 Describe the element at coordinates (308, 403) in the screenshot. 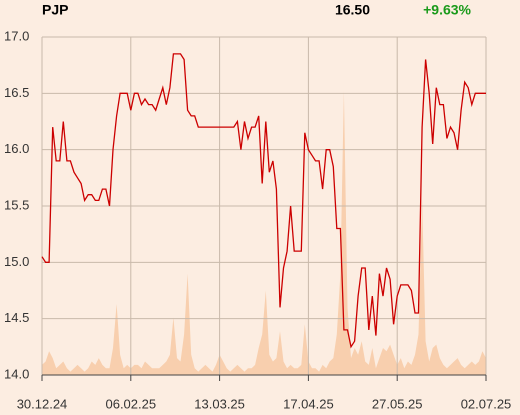

I see `x-tick-label: 17.04.25` at that location.